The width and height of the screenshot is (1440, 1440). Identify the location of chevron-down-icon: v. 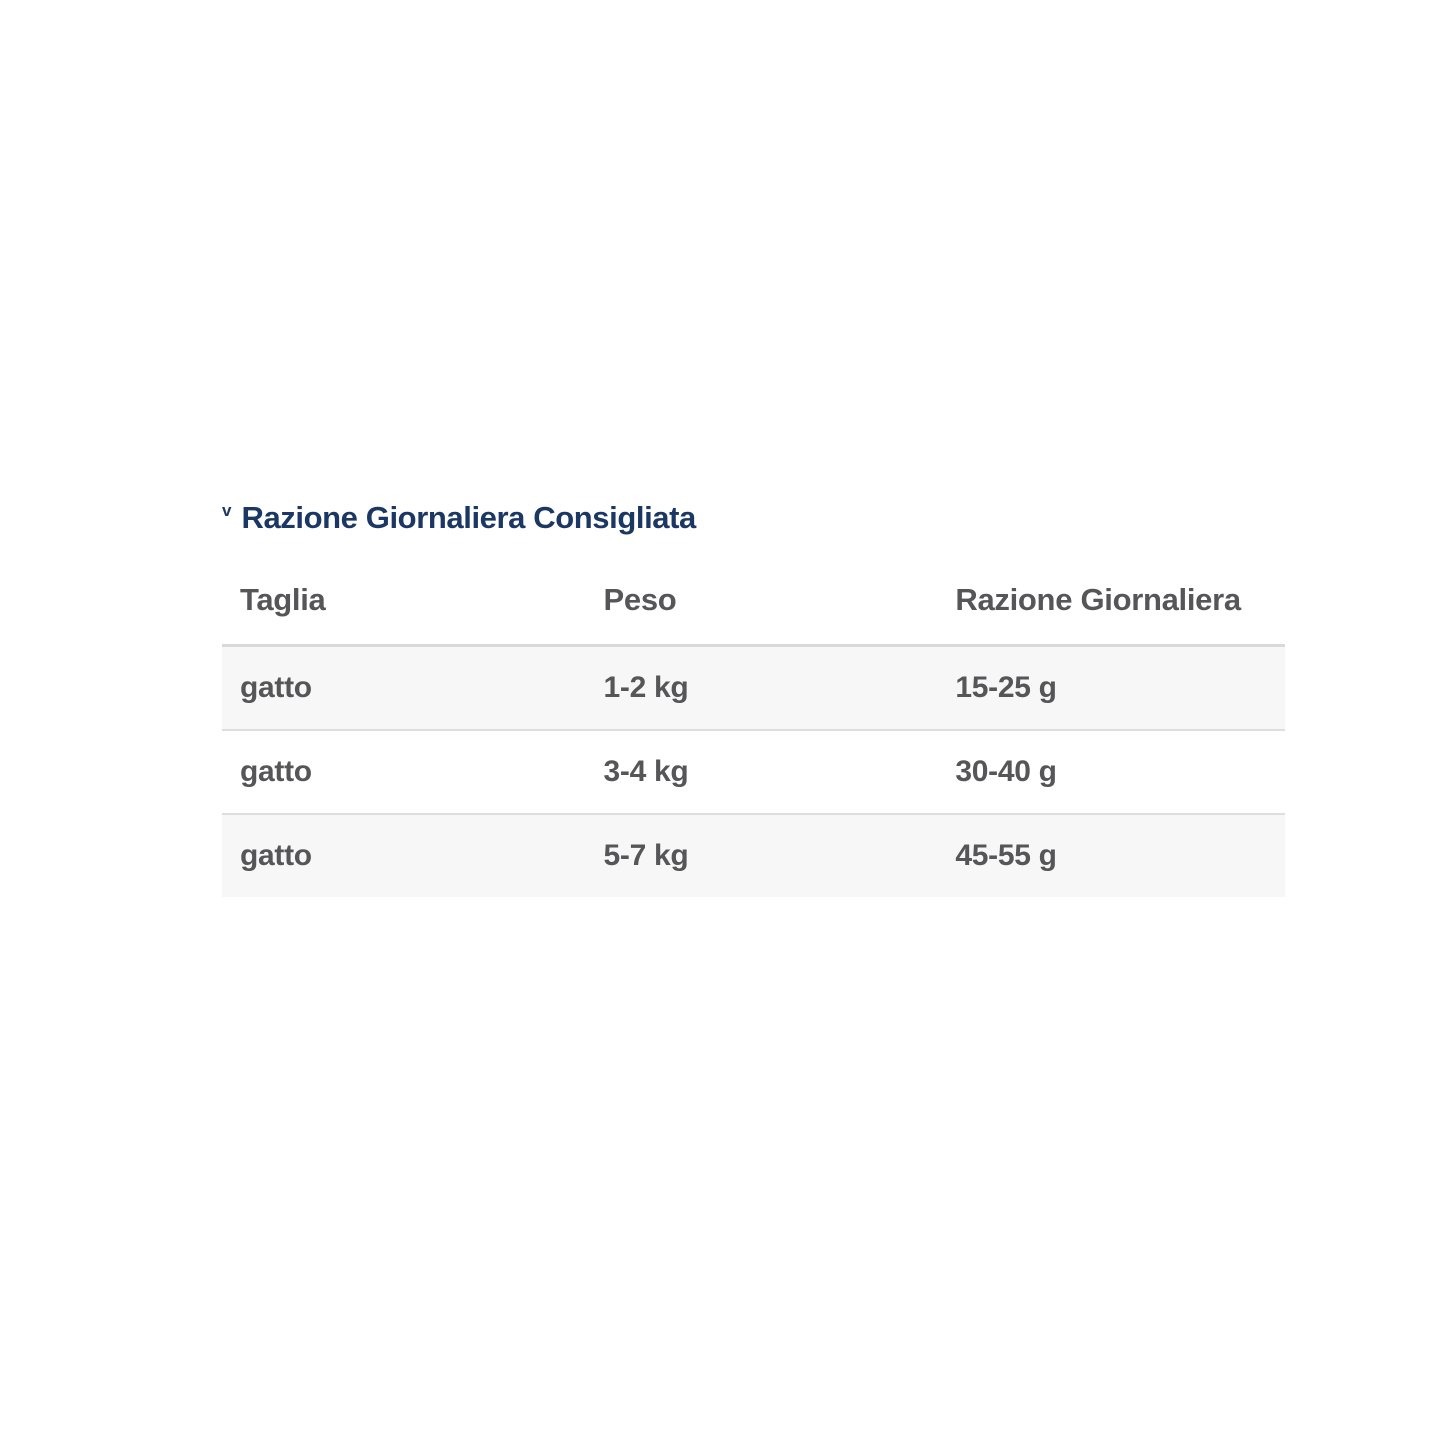
(227, 510).